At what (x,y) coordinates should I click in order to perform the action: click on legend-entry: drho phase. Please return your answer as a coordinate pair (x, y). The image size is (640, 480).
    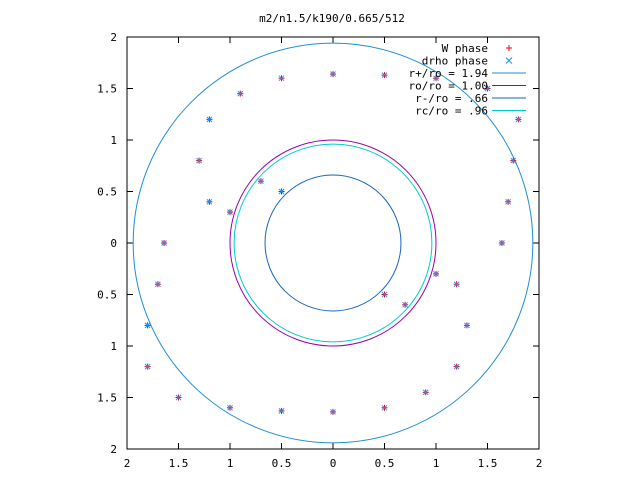
    Looking at the image, I should click on (467, 61).